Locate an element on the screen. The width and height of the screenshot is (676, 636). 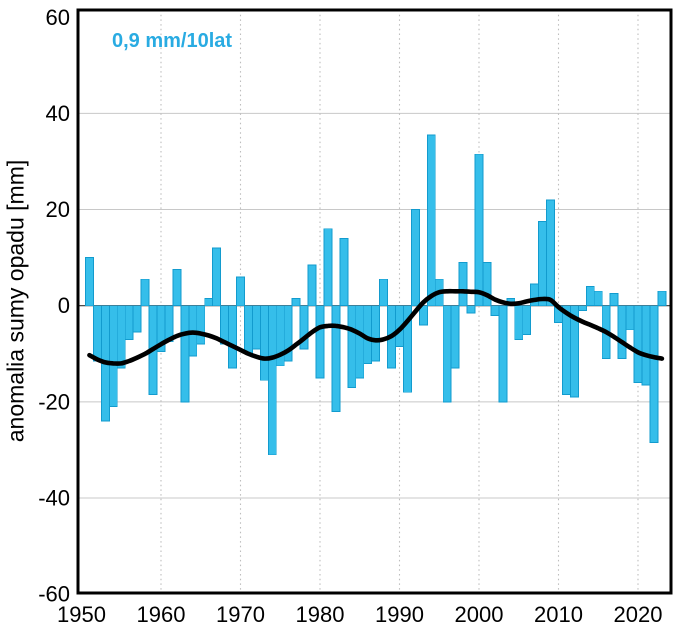
bar-2018 is located at coordinates (622, 332).